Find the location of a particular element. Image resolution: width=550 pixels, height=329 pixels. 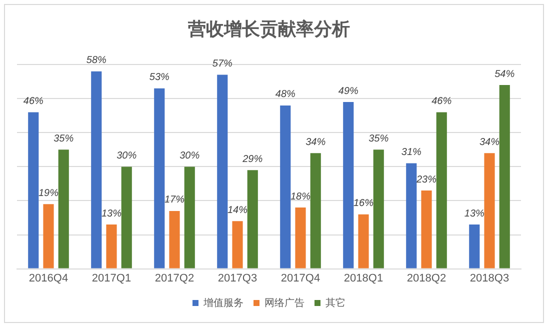

data-label: 31% is located at coordinates (411, 152).